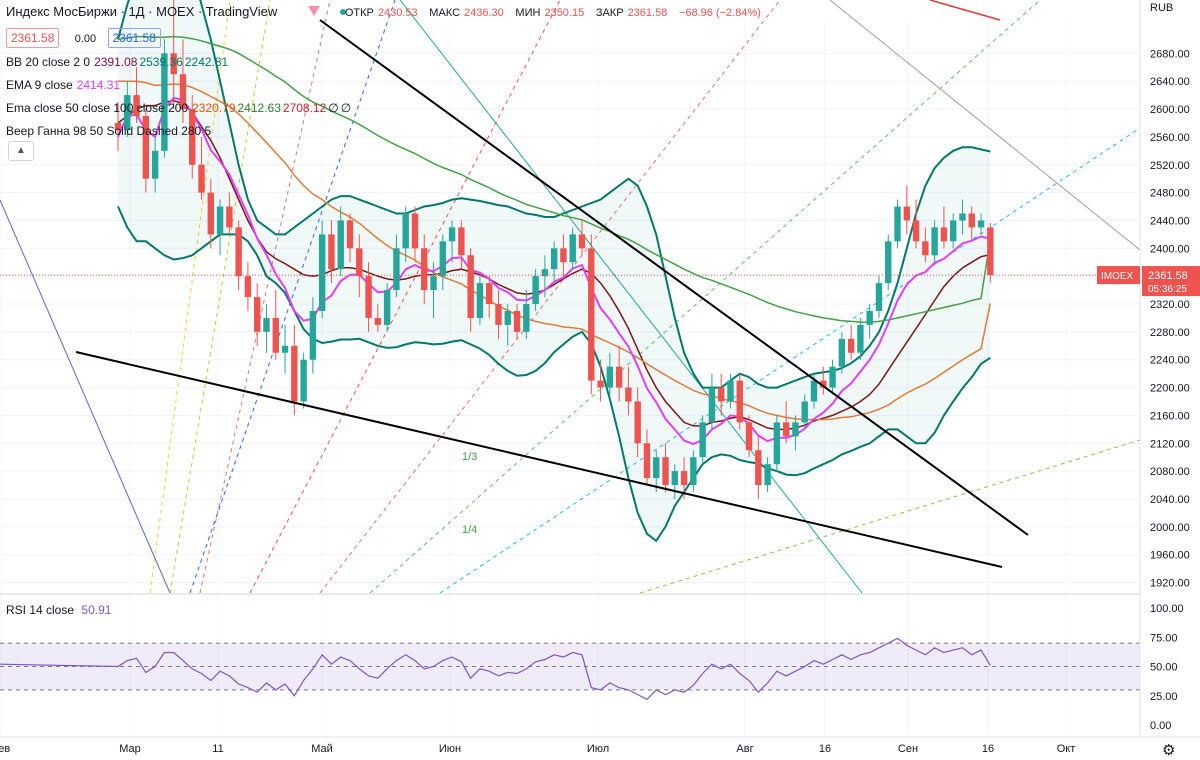 The image size is (1200, 760). Describe the element at coordinates (1161, 8) in the screenshot. I see `currency-label: RUB` at that location.